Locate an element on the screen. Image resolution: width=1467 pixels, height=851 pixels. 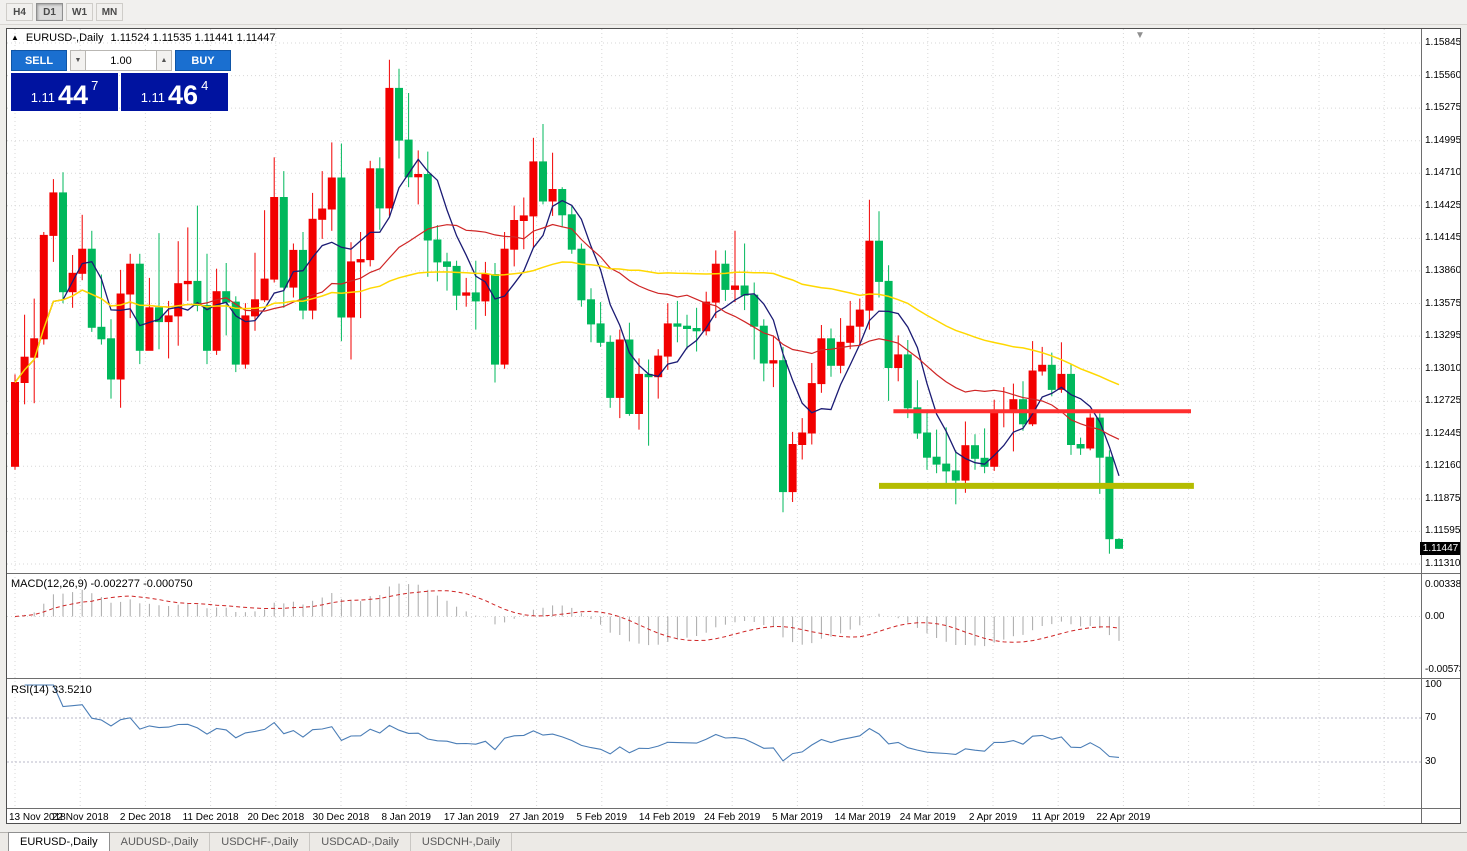
price-axis-label: 1.15845 is located at coordinates (1443, 42).